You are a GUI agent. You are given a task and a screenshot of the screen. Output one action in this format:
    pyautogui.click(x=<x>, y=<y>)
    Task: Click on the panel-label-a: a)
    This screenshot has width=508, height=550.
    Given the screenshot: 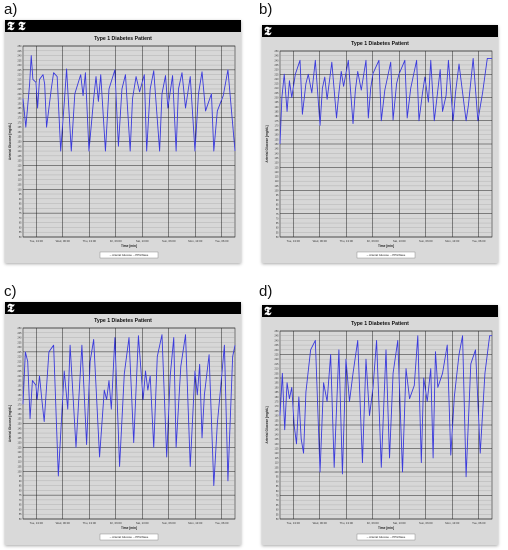 What is the action you would take?
    pyautogui.click(x=11, y=9)
    